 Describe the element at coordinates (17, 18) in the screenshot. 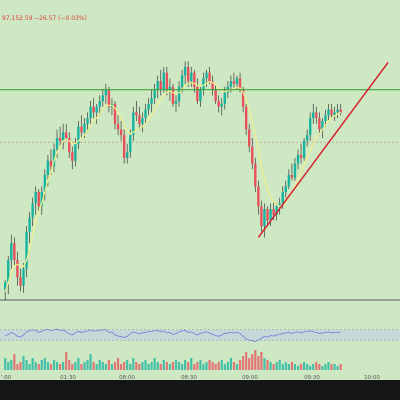

I see `last-price-text: 97,152.59` at that location.